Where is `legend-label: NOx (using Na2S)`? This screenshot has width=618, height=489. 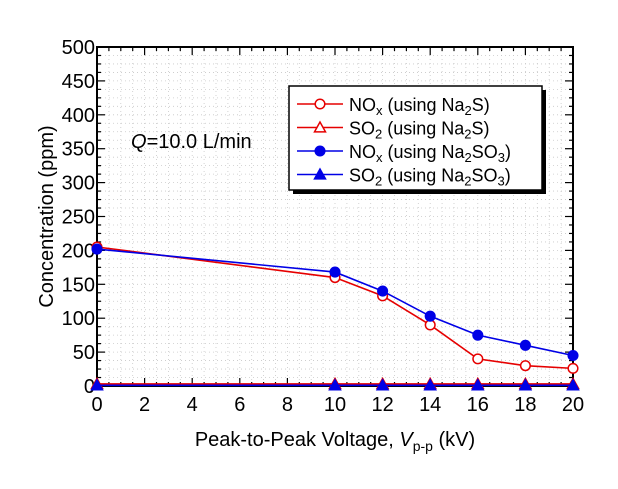 legend-label: NOx (using Na2S) is located at coordinates (419, 106).